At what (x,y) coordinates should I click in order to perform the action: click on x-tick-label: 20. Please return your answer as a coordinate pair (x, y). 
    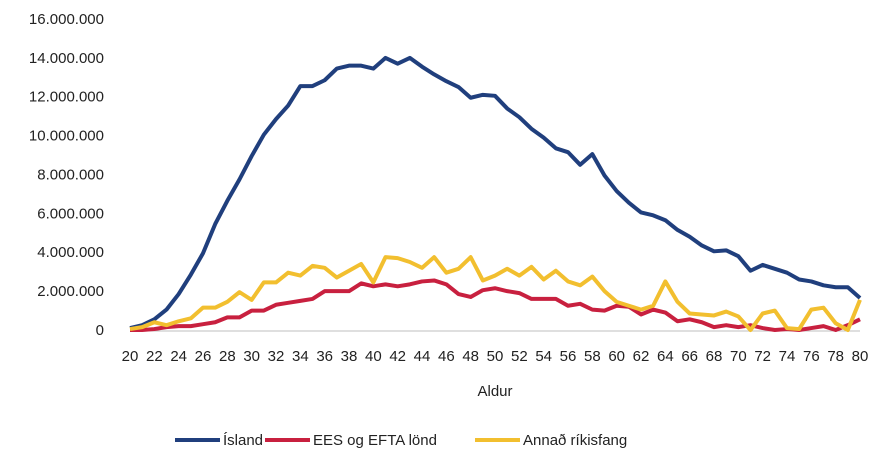
    Looking at the image, I should click on (130, 356).